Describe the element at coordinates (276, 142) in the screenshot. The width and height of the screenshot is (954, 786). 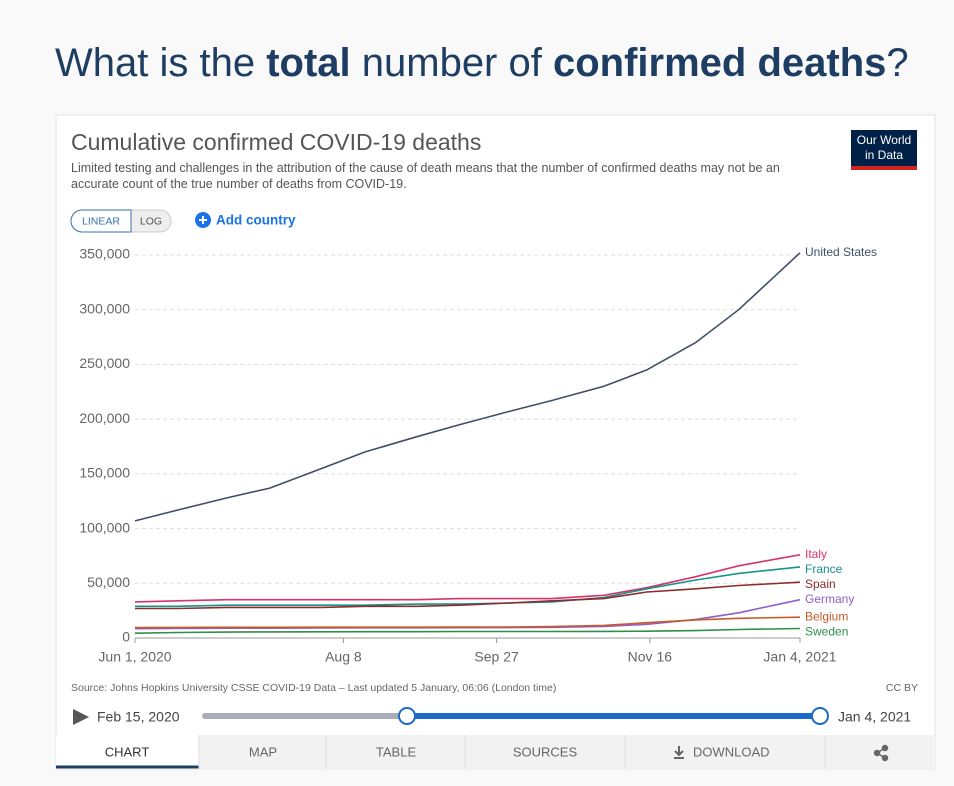
I see `chart-title: Cumulative confirmed COVID-19 deaths` at that location.